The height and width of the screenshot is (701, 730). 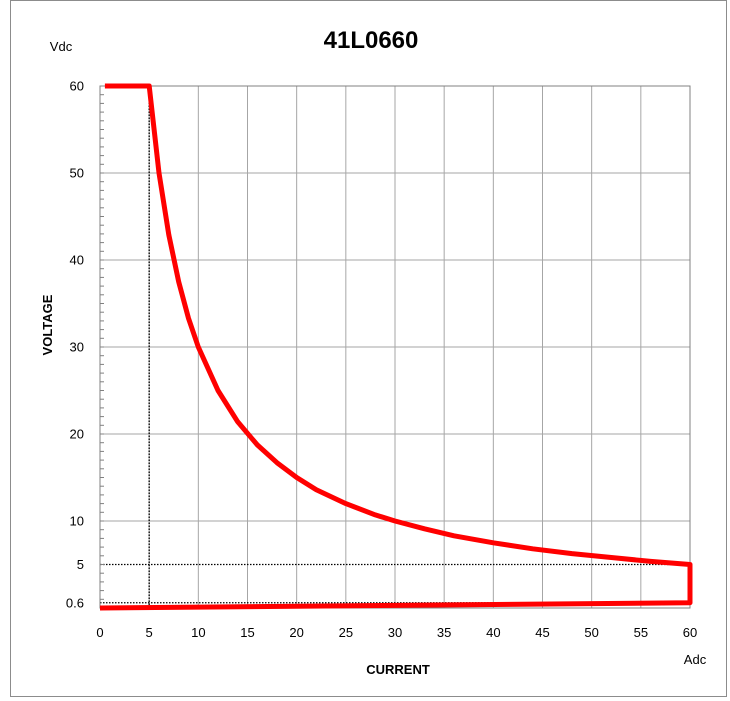 I want to click on y-tick-label: 60, so click(x=77, y=86).